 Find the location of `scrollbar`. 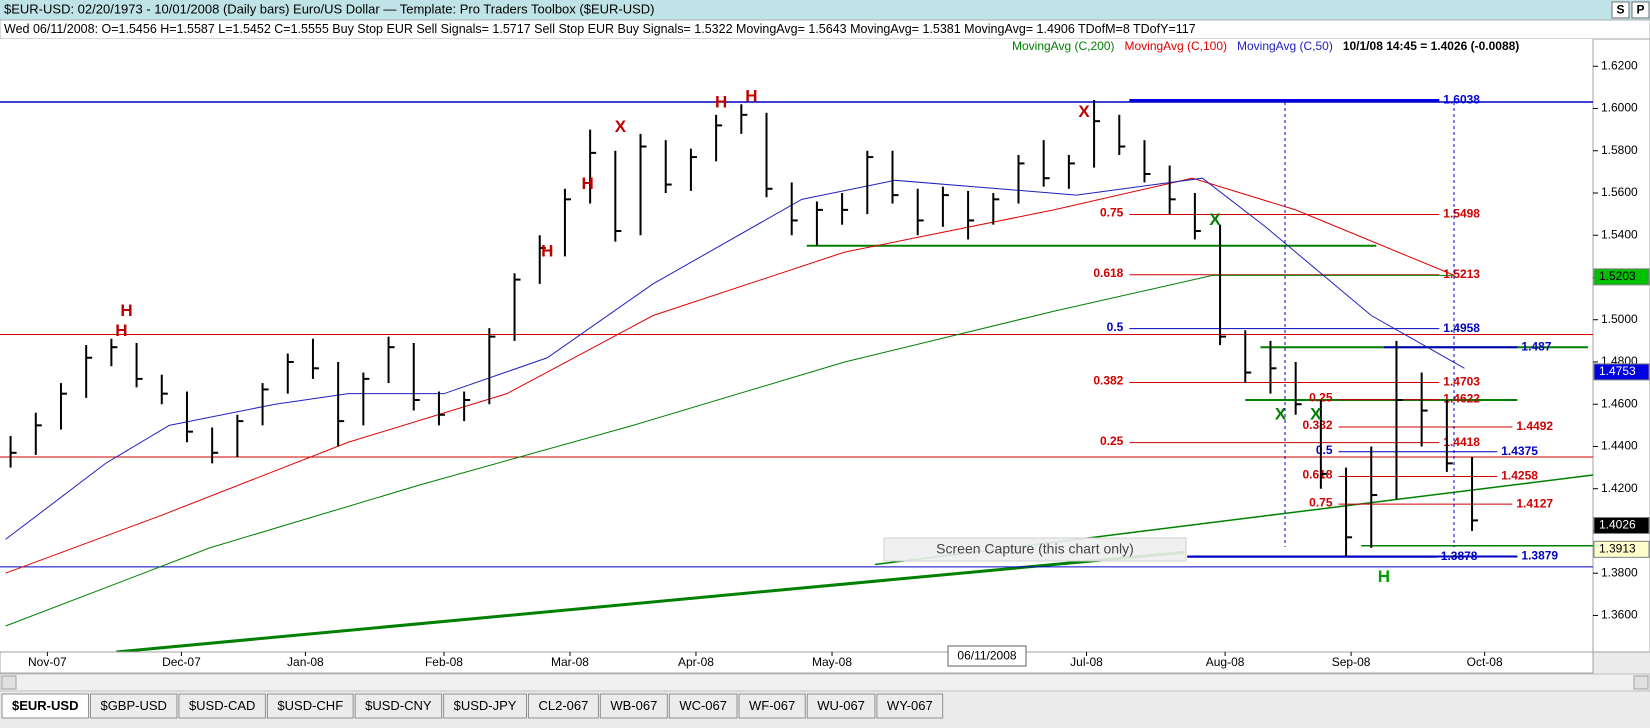

scrollbar is located at coordinates (825, 682).